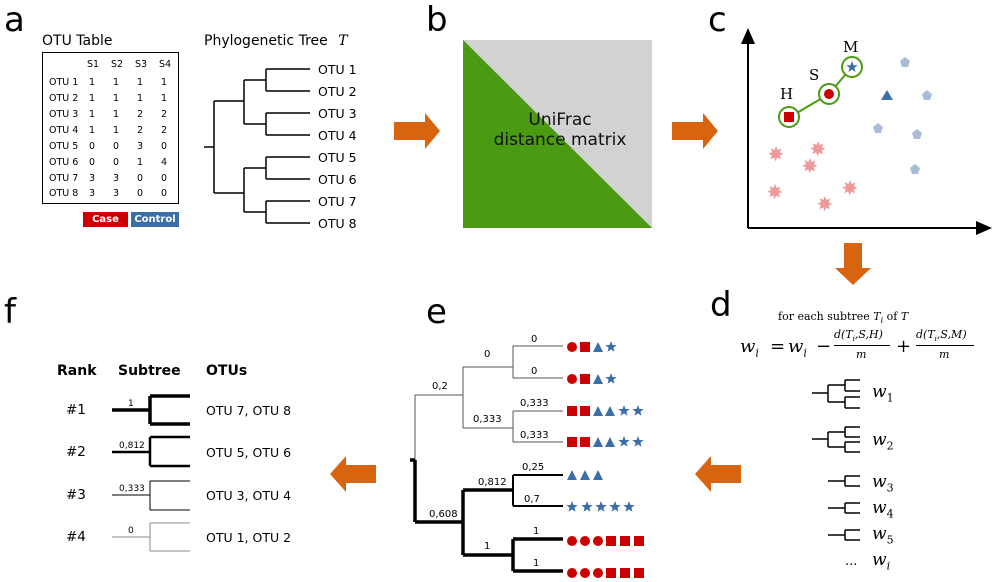 Image resolution: width=1000 pixels, height=582 pixels. I want to click on caption-of: of, so click(892, 316).